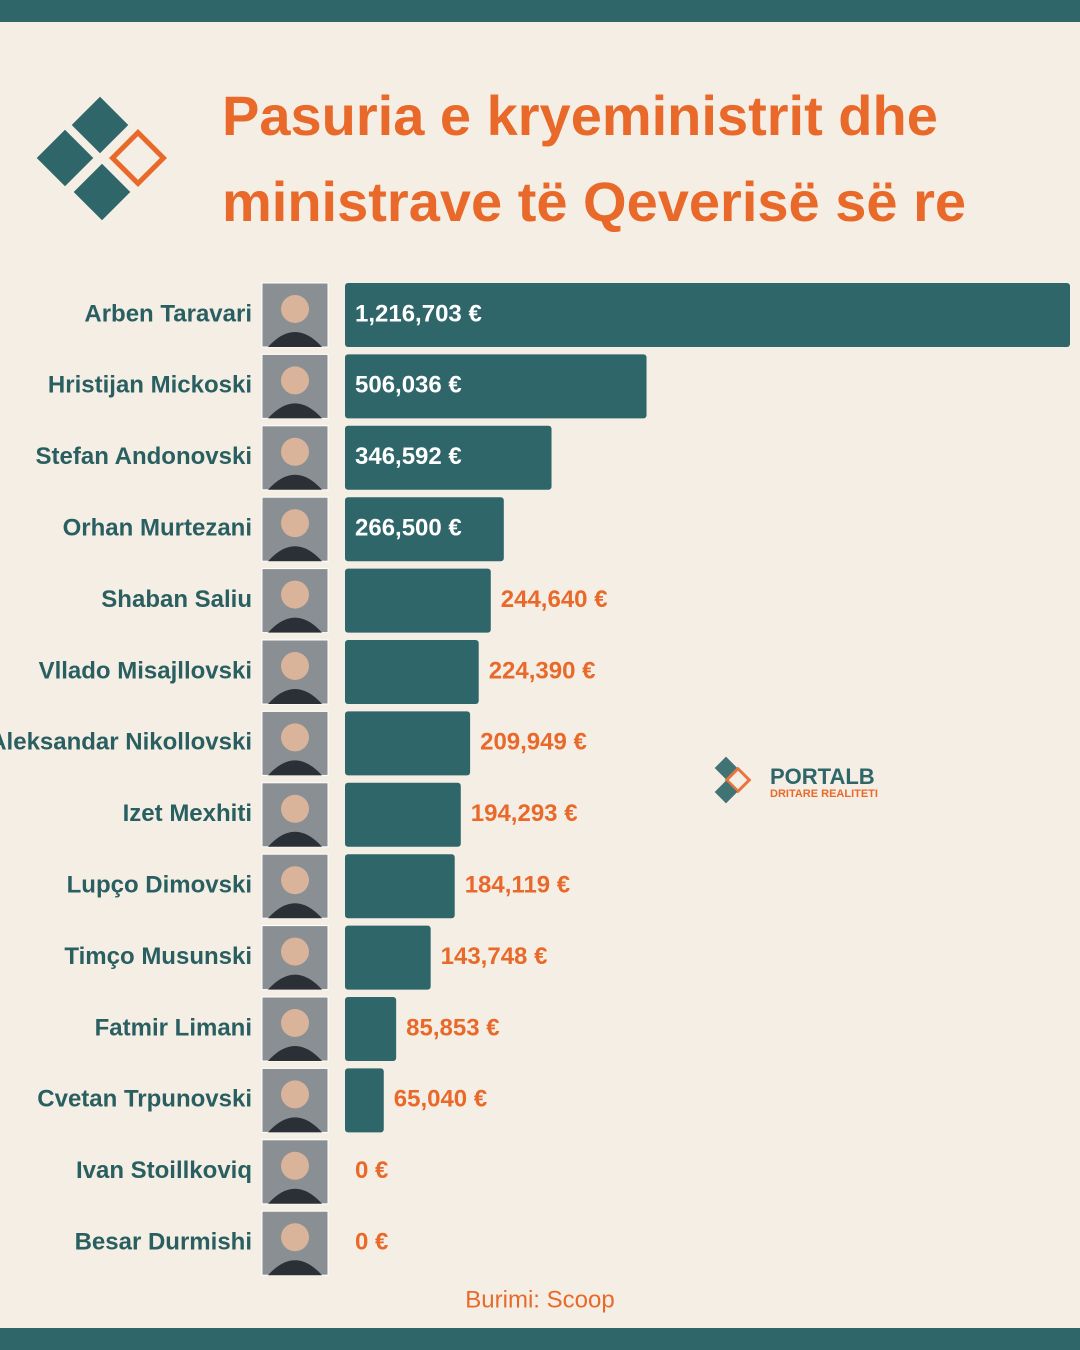 This screenshot has width=1080, height=1350. I want to click on category-label: Izet Mexhiti, so click(187, 813).